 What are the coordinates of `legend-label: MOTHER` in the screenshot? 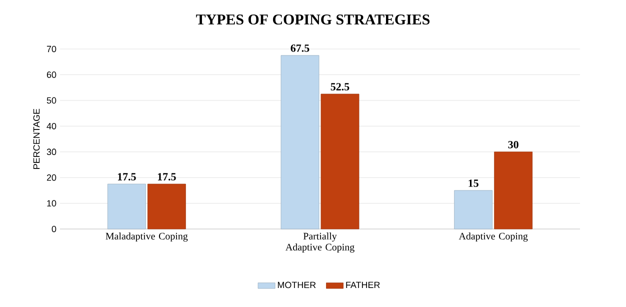 It's located at (297, 285).